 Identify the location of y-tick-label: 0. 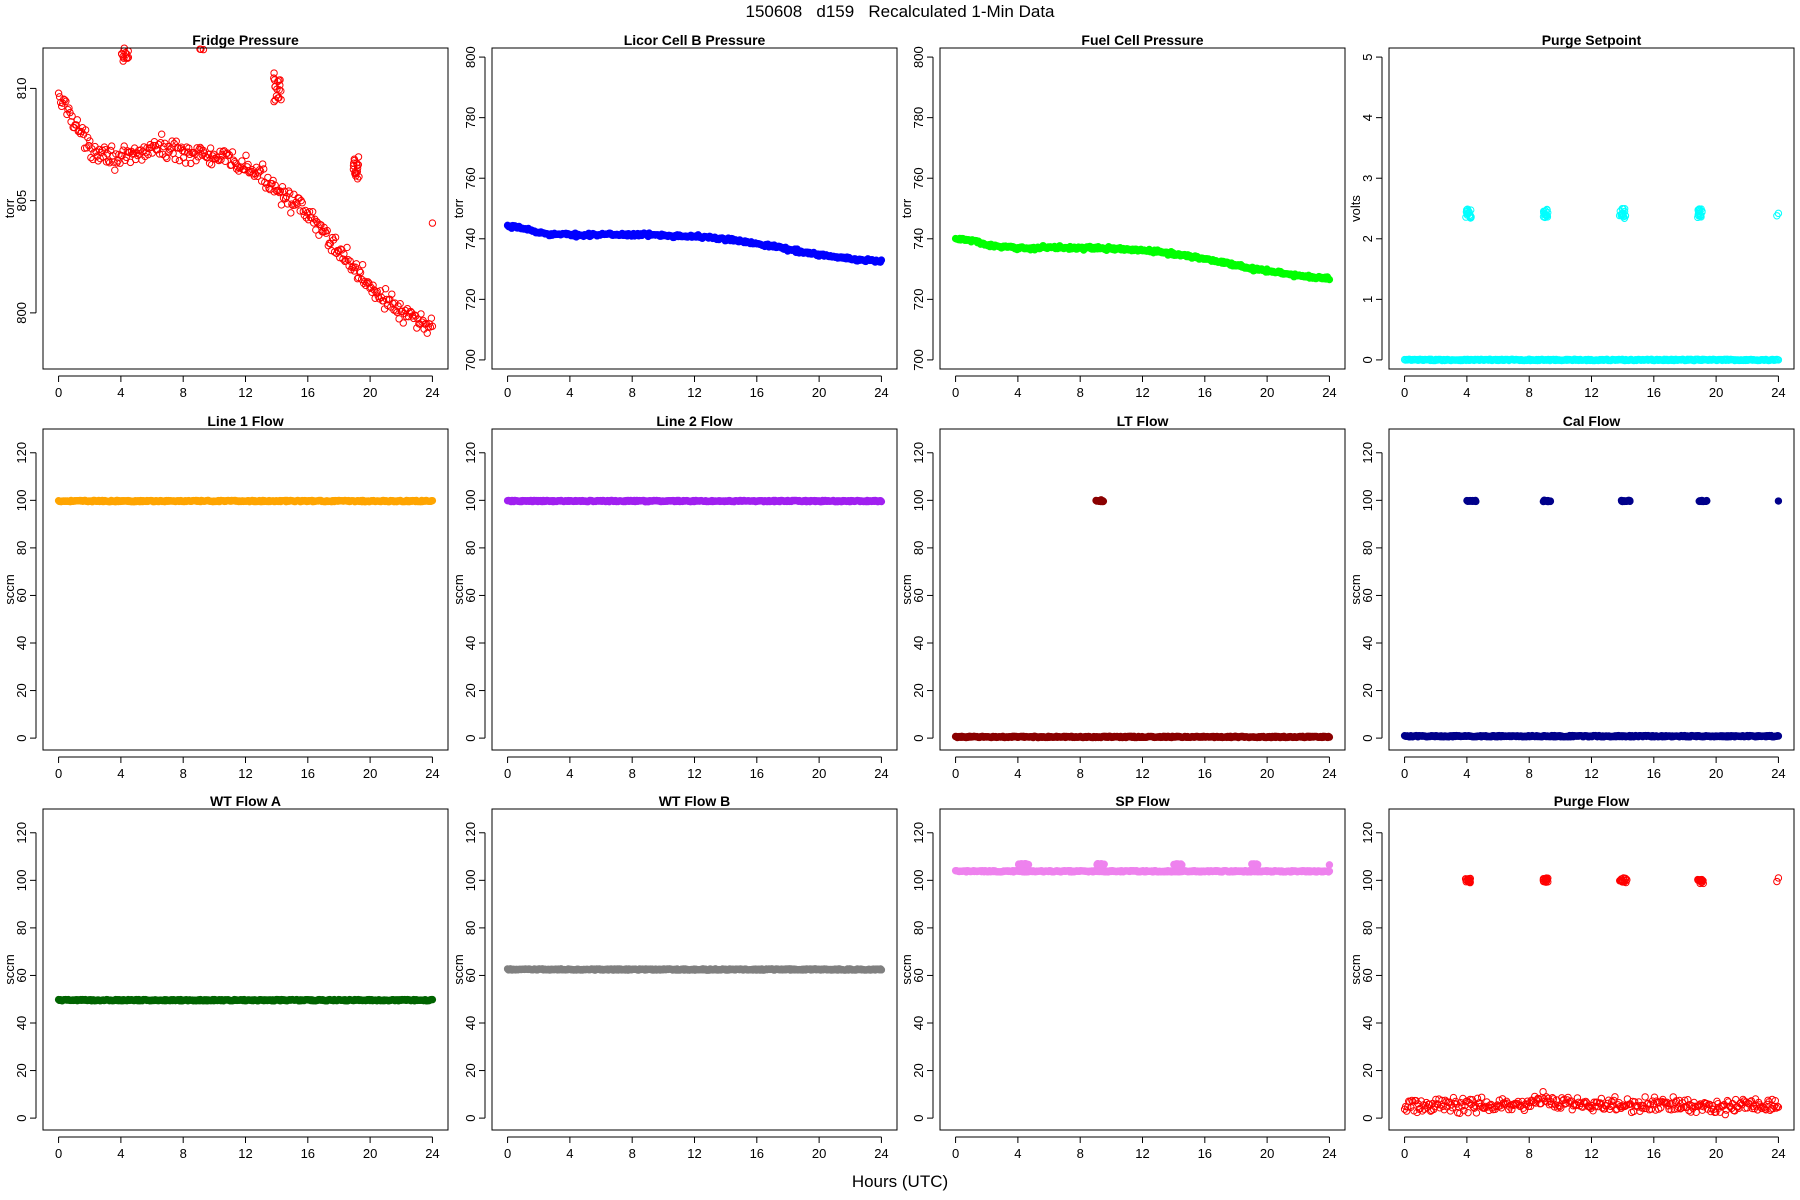
(918, 737).